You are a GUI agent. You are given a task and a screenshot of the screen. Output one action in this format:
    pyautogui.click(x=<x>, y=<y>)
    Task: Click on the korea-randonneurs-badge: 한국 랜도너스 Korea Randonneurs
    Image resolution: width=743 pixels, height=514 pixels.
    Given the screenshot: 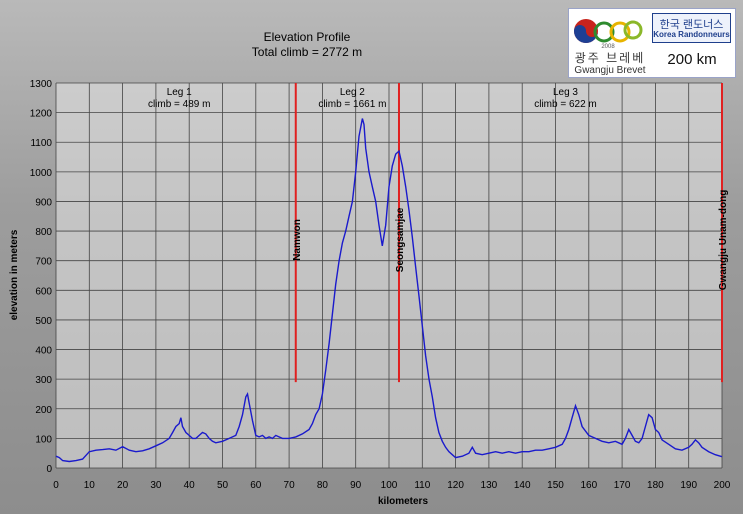 What is the action you would take?
    pyautogui.click(x=691, y=28)
    